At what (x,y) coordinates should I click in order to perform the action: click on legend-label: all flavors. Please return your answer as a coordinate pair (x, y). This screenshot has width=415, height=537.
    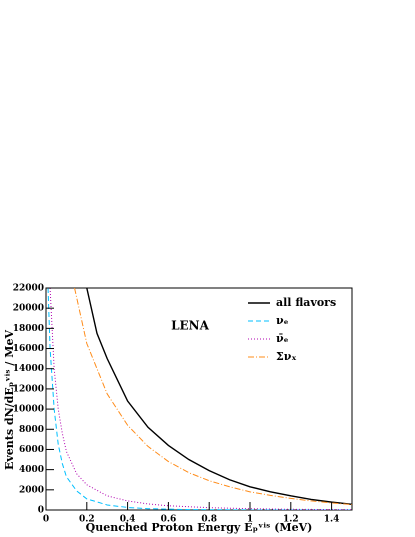
    Looking at the image, I should click on (306, 302).